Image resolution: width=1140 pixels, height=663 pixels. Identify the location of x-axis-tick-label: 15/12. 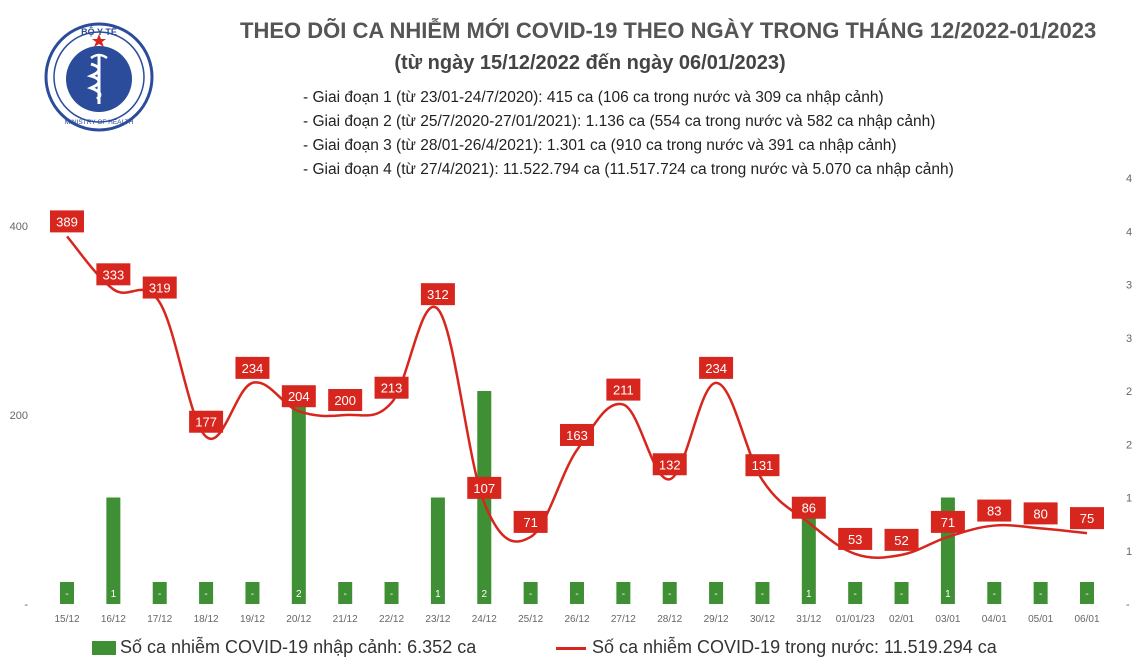
(66, 619).